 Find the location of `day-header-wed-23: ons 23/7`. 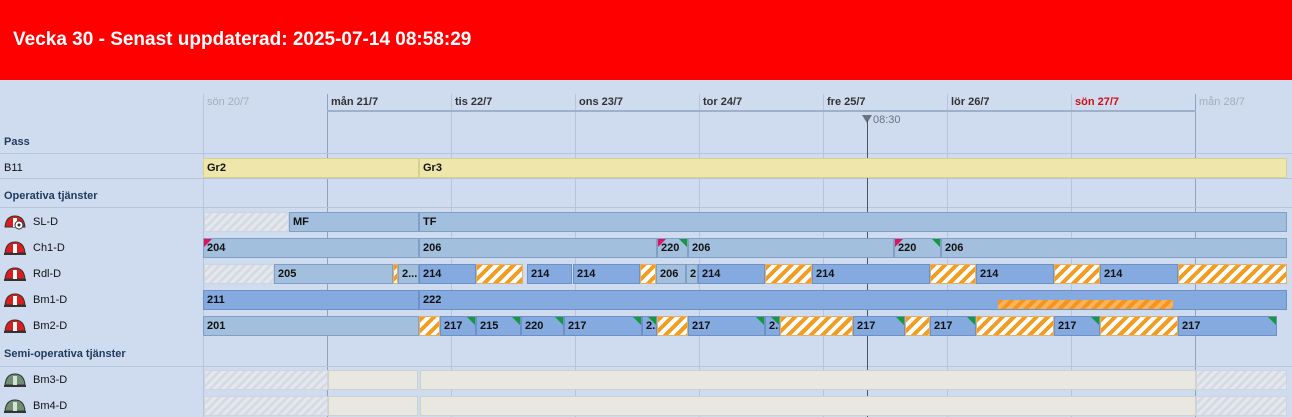

day-header-wed-23: ons 23/7 is located at coordinates (601, 102).